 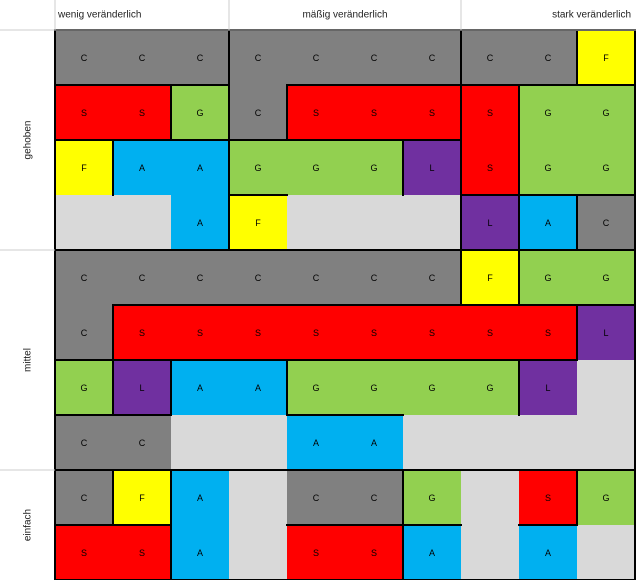 What do you see at coordinates (28, 360) in the screenshot?
I see `row-header: mittel` at bounding box center [28, 360].